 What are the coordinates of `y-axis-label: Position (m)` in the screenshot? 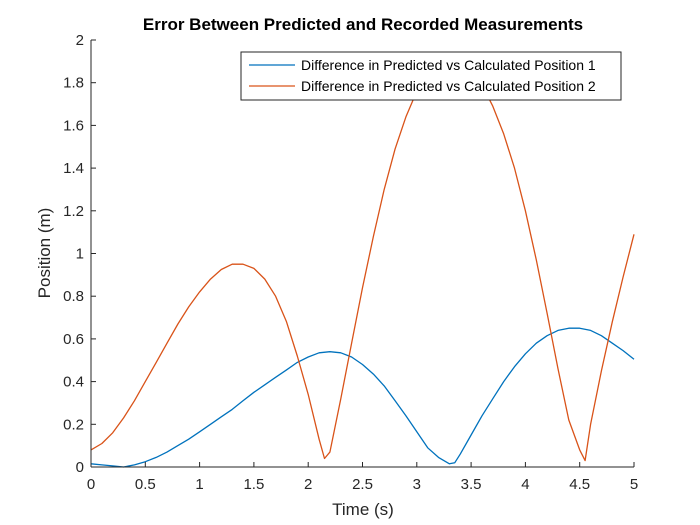 It's located at (44, 253).